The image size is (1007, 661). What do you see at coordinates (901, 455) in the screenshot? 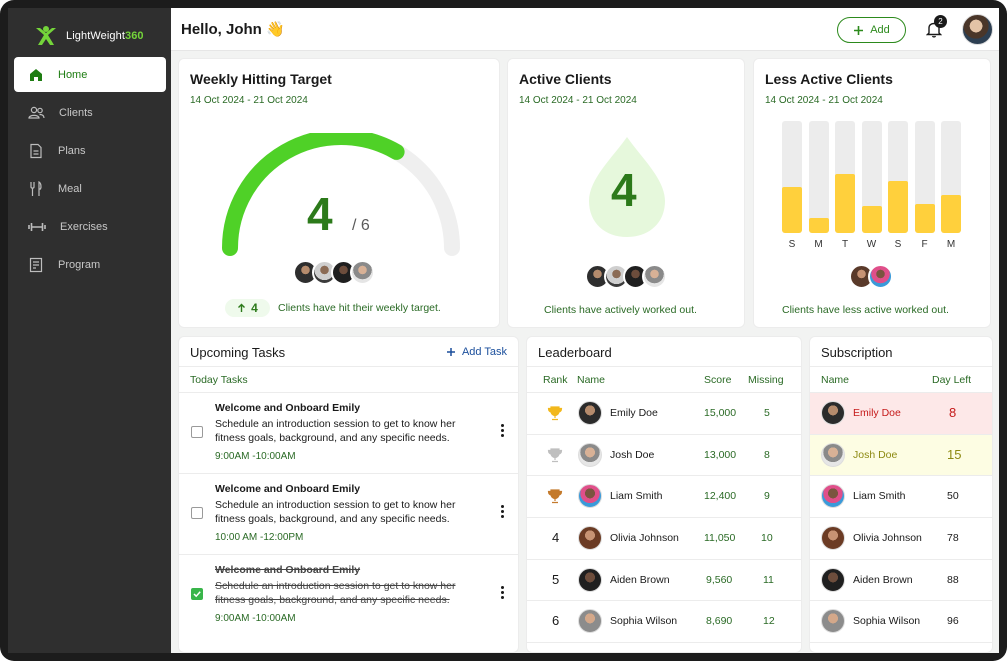
I see `table-row: Josh Doe 15` at bounding box center [901, 455].